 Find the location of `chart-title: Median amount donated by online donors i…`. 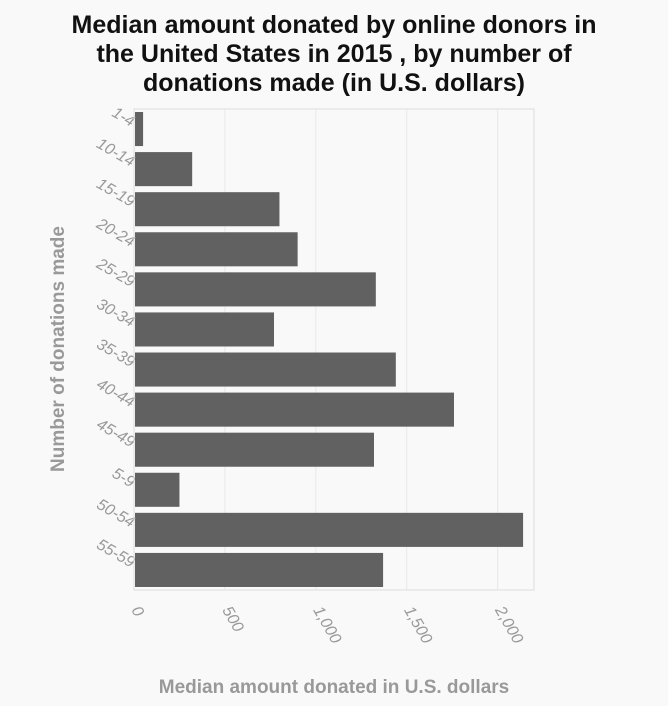

chart-title: Median amount donated by online donors i… is located at coordinates (334, 54).